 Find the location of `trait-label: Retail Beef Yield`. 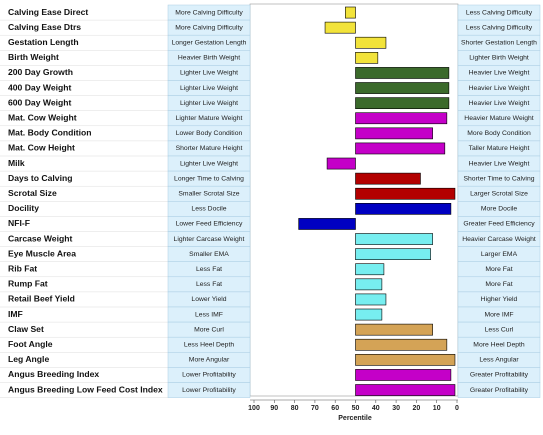

trait-label: Retail Beef Yield is located at coordinates (41, 299).